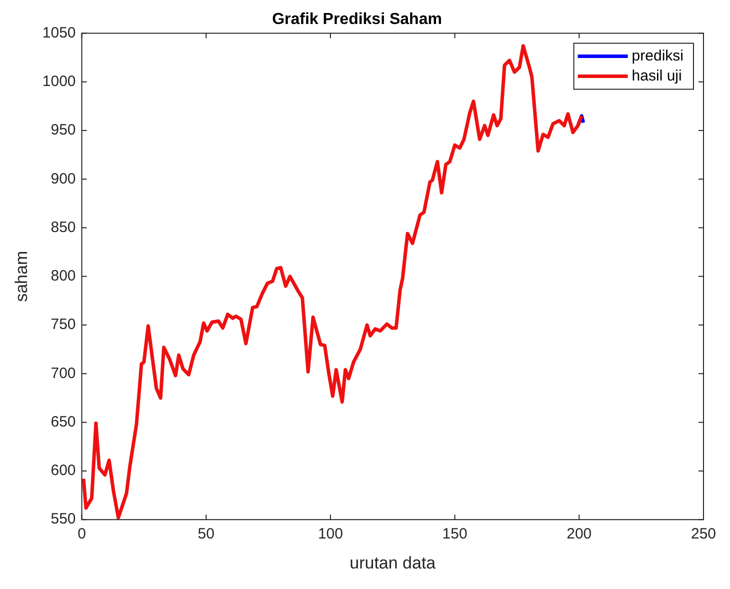  Describe the element at coordinates (330, 534) in the screenshot. I see `x-tick-label: 100` at that location.